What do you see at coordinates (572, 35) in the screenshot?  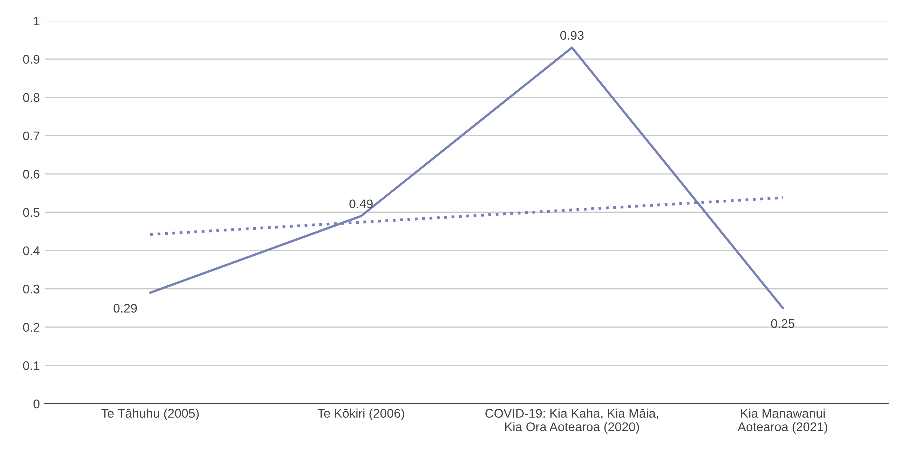 I see `data-label: 0.93` at bounding box center [572, 35].